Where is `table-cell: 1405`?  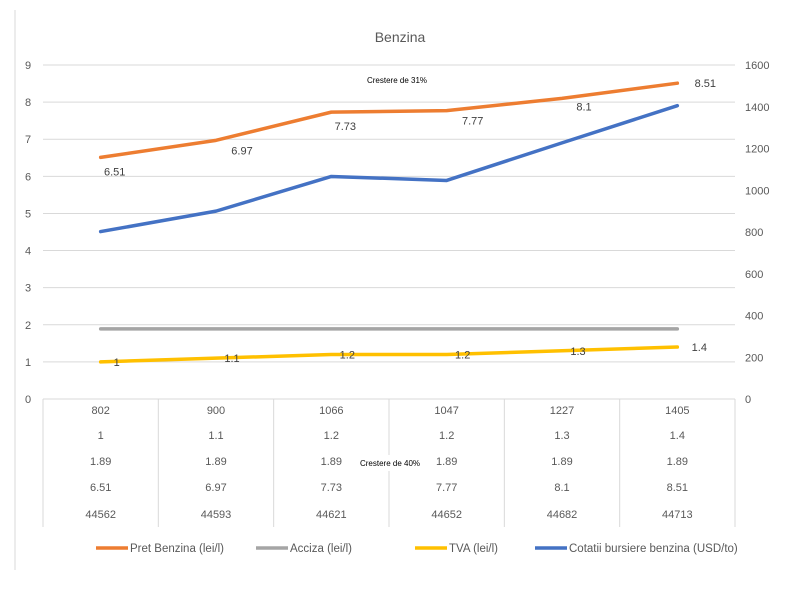 table-cell: 1405 is located at coordinates (677, 411).